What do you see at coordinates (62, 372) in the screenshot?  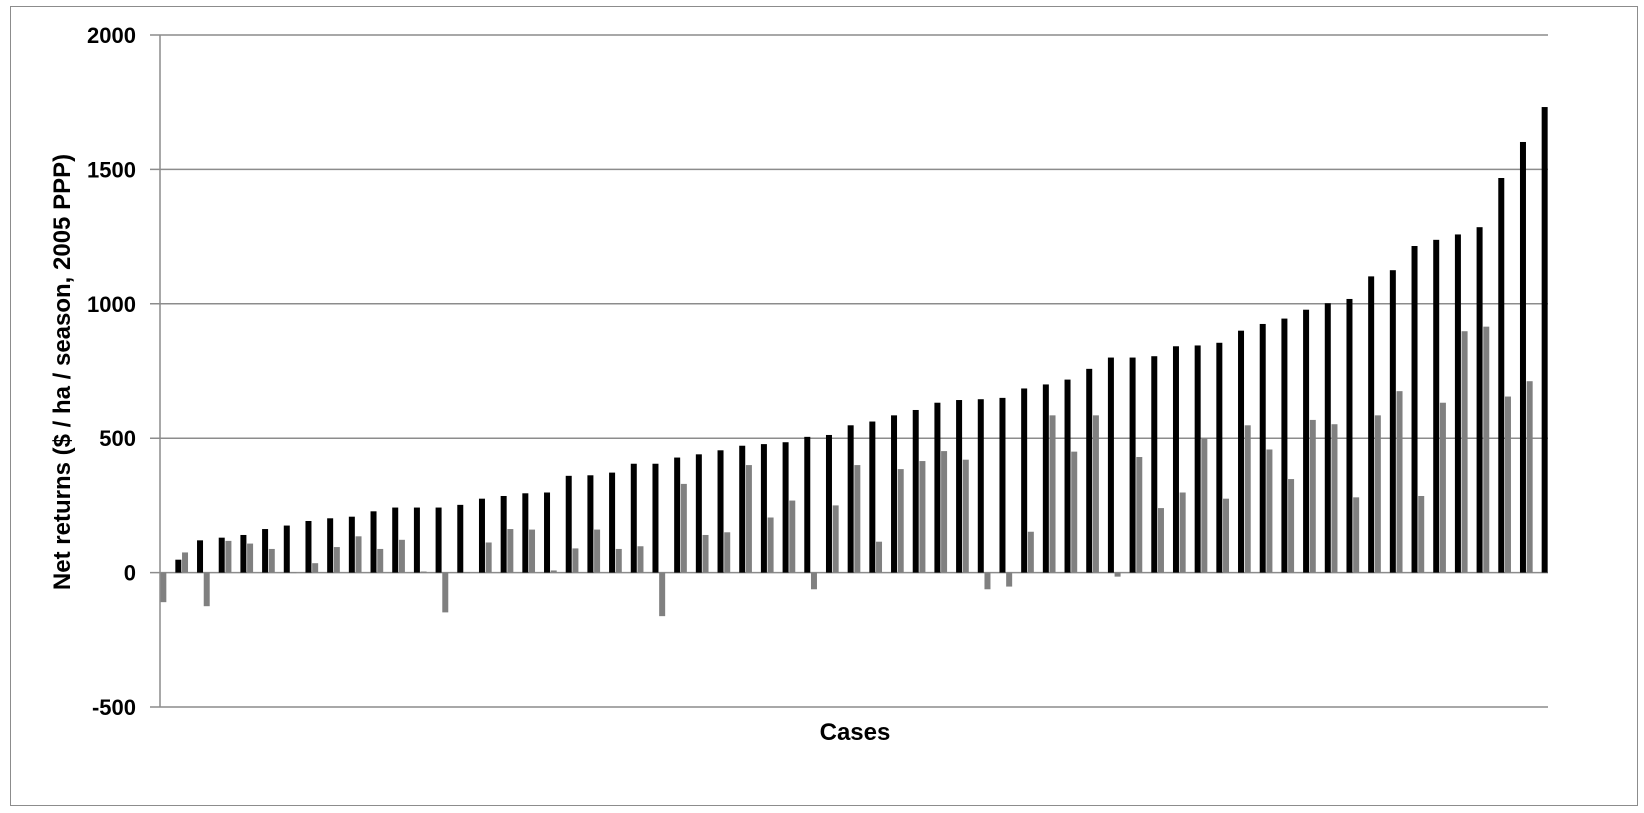 I see `y-axis-title: Net returns ($ / ha / season, 2005 PPP)` at bounding box center [62, 372].